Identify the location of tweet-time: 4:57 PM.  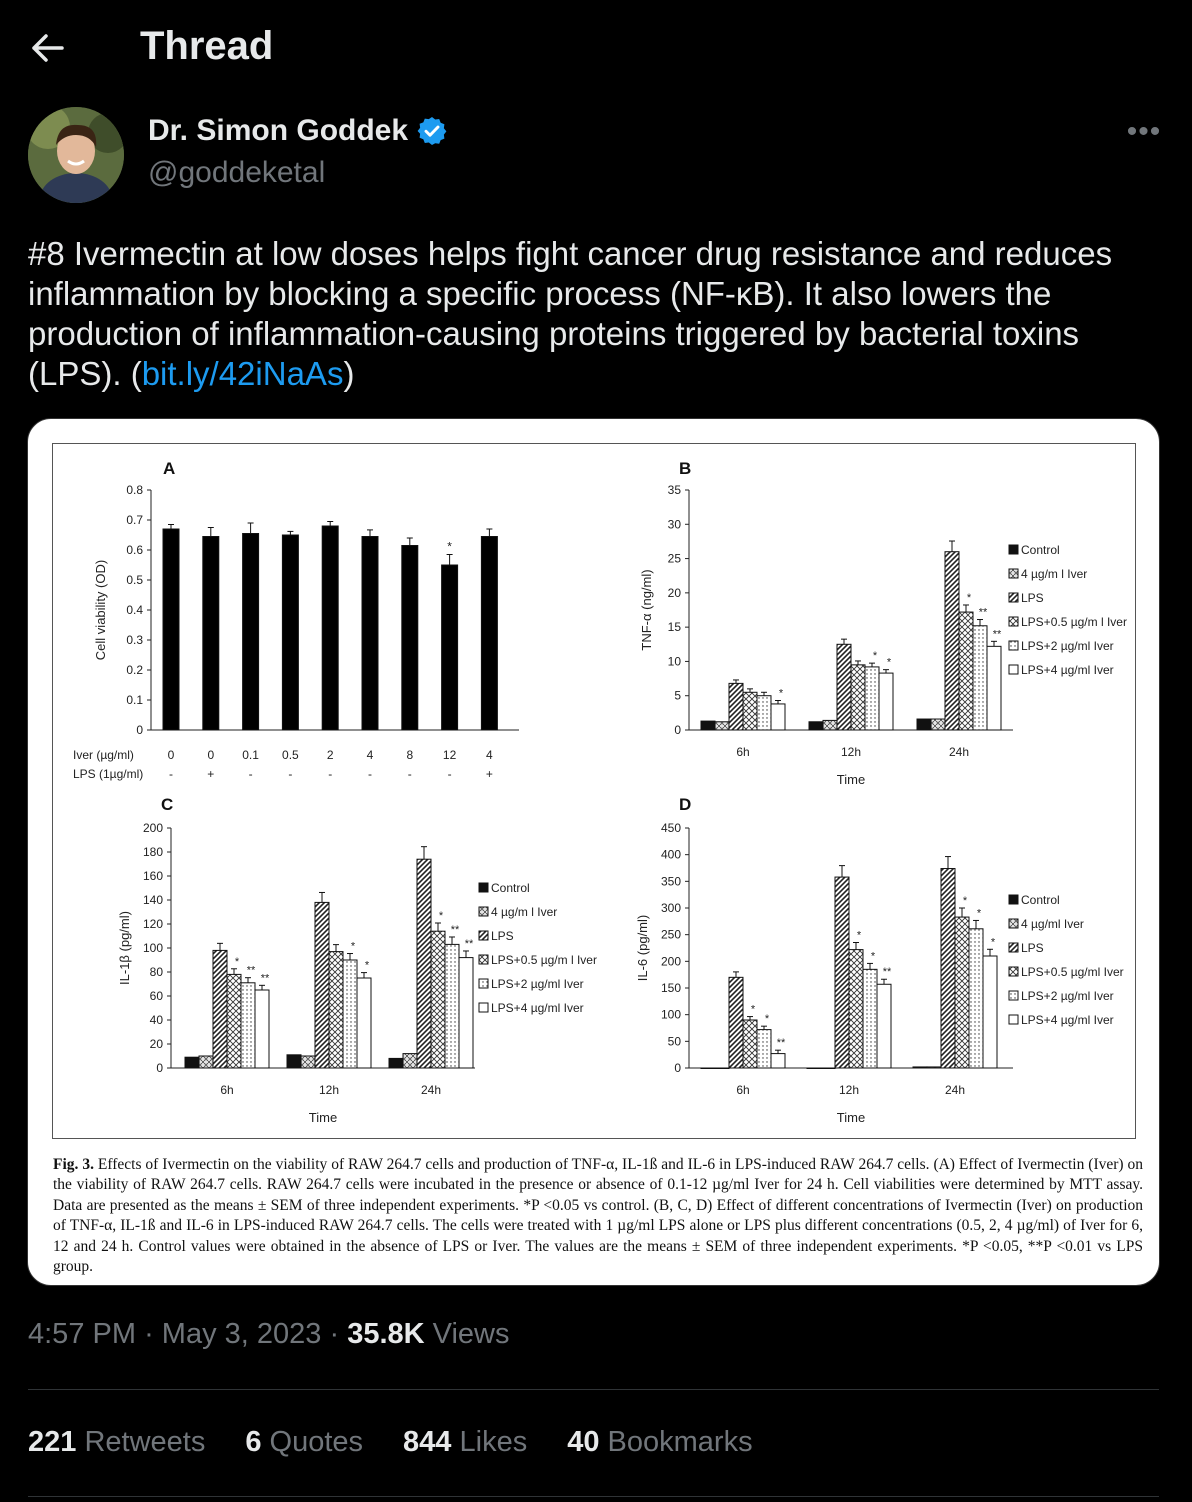
(82, 1334).